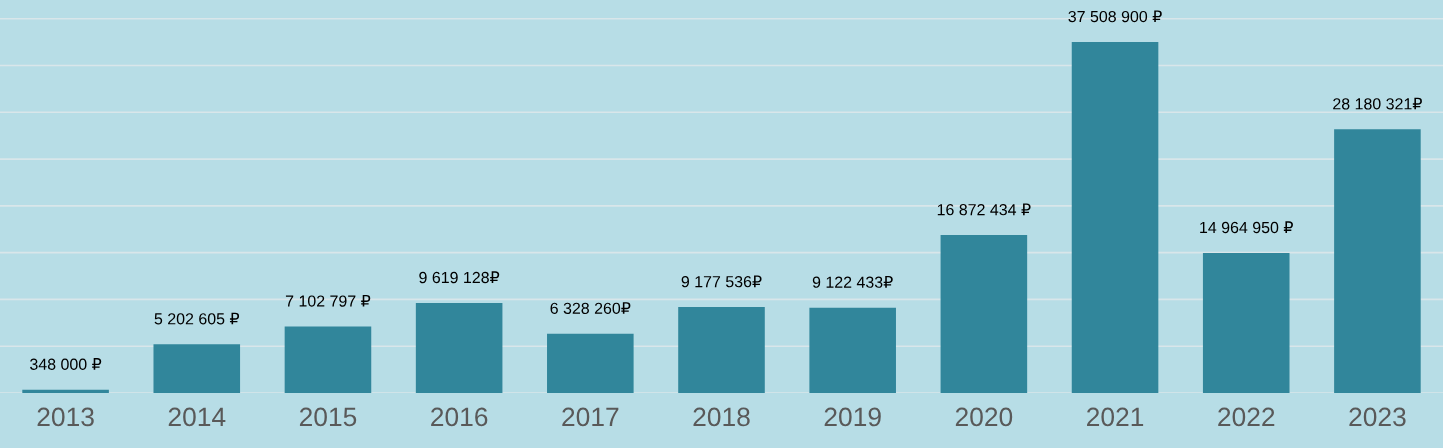  What do you see at coordinates (328, 300) in the screenshot?
I see `data-label: 7 102 797 ₽` at bounding box center [328, 300].